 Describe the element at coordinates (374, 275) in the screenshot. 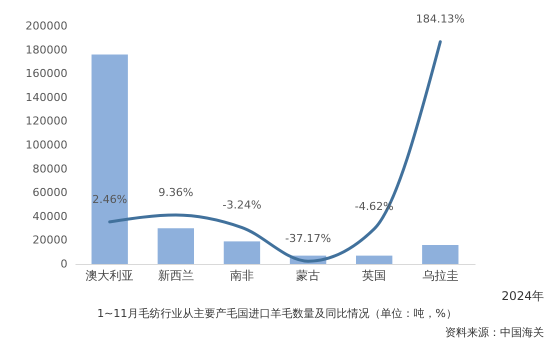

I see `x-tick-label: 英国` at that location.